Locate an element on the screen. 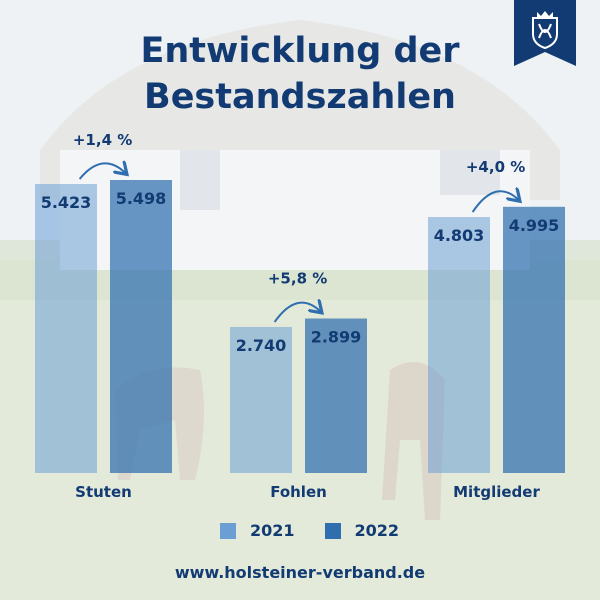  category-label-stuten: Stuten is located at coordinates (103, 492).